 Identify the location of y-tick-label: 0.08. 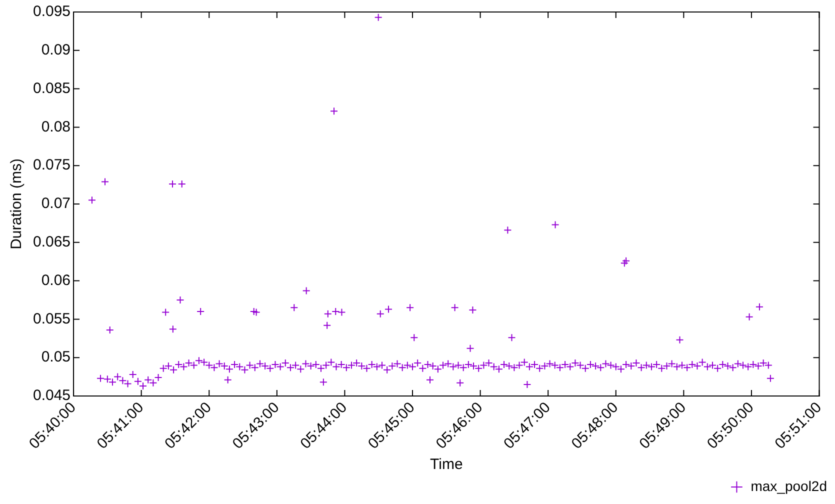
(56, 127).